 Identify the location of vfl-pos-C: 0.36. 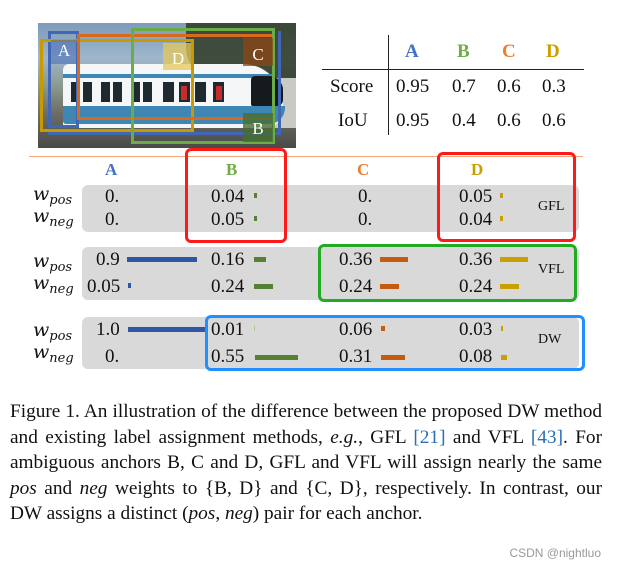
(356, 259).